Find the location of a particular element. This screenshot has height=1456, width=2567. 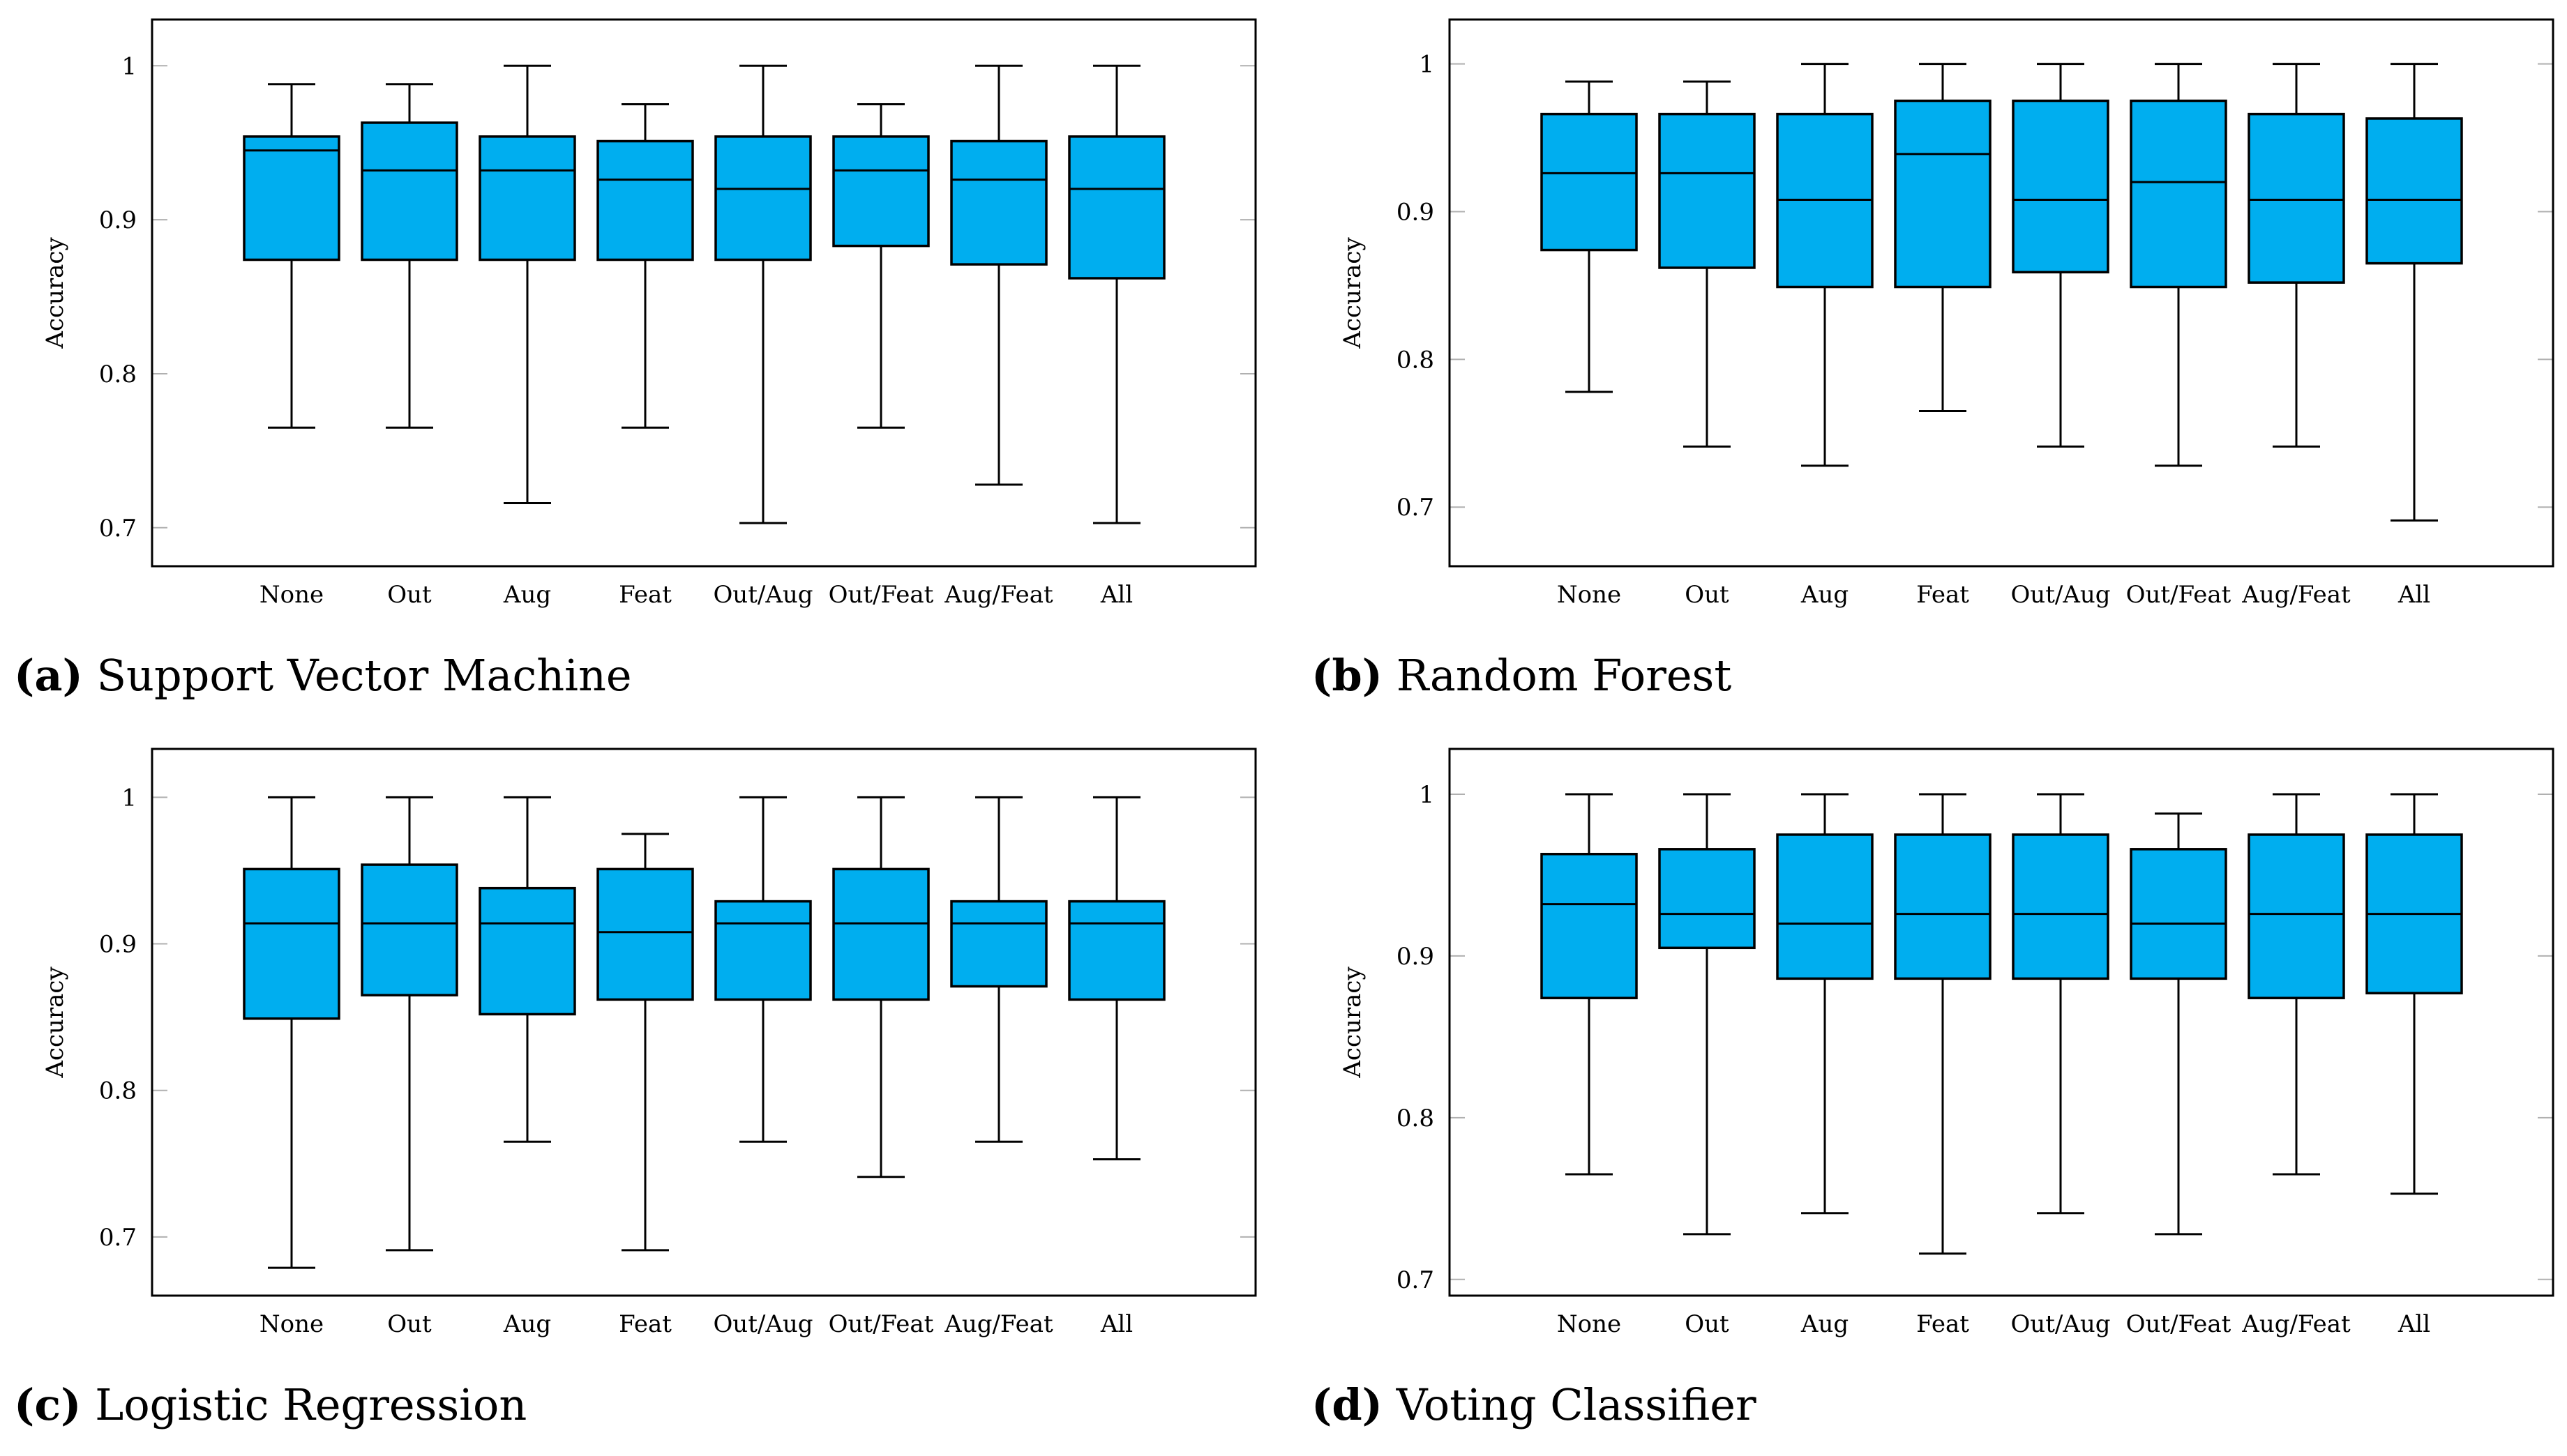

y-tick-label: 0.8 is located at coordinates (1415, 360).